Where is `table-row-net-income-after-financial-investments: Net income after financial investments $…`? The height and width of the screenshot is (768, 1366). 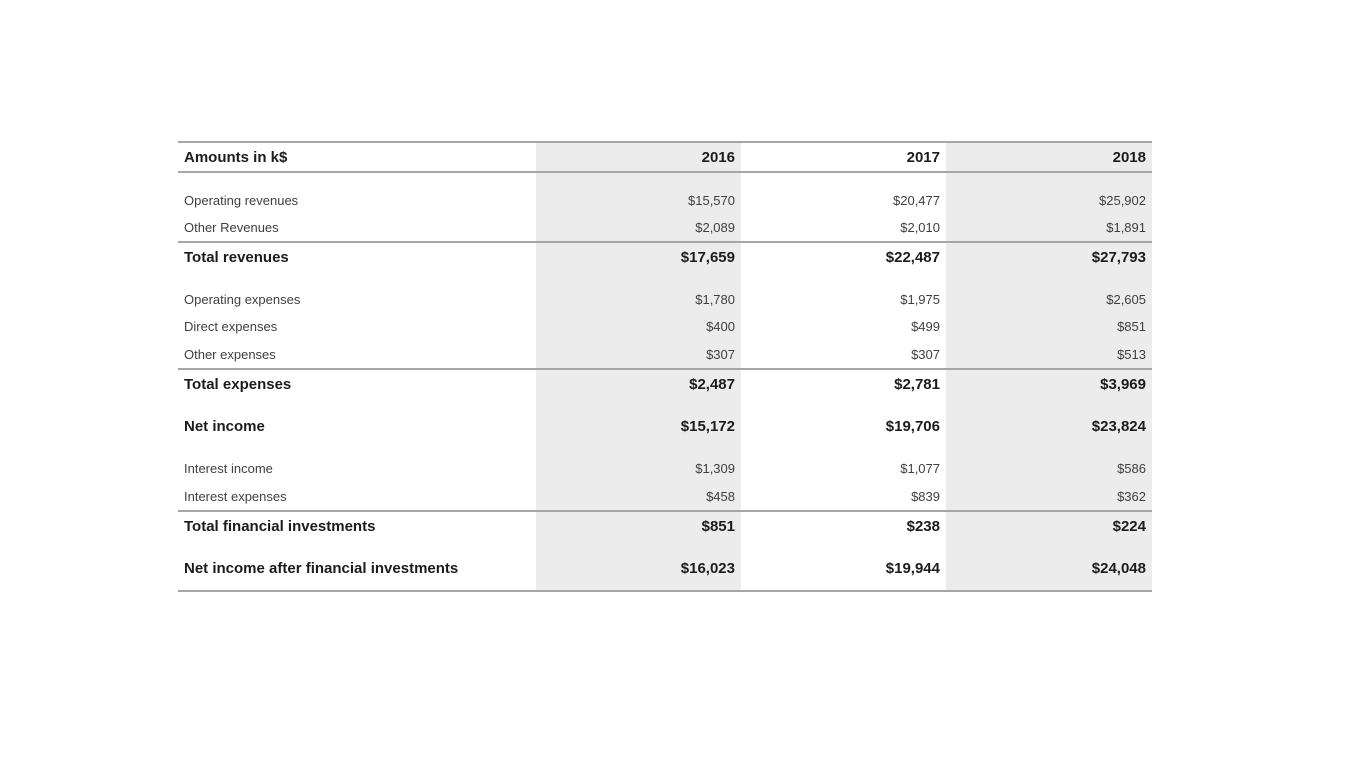 table-row-net-income-after-financial-investments: Net income after financial investments $… is located at coordinates (665, 568).